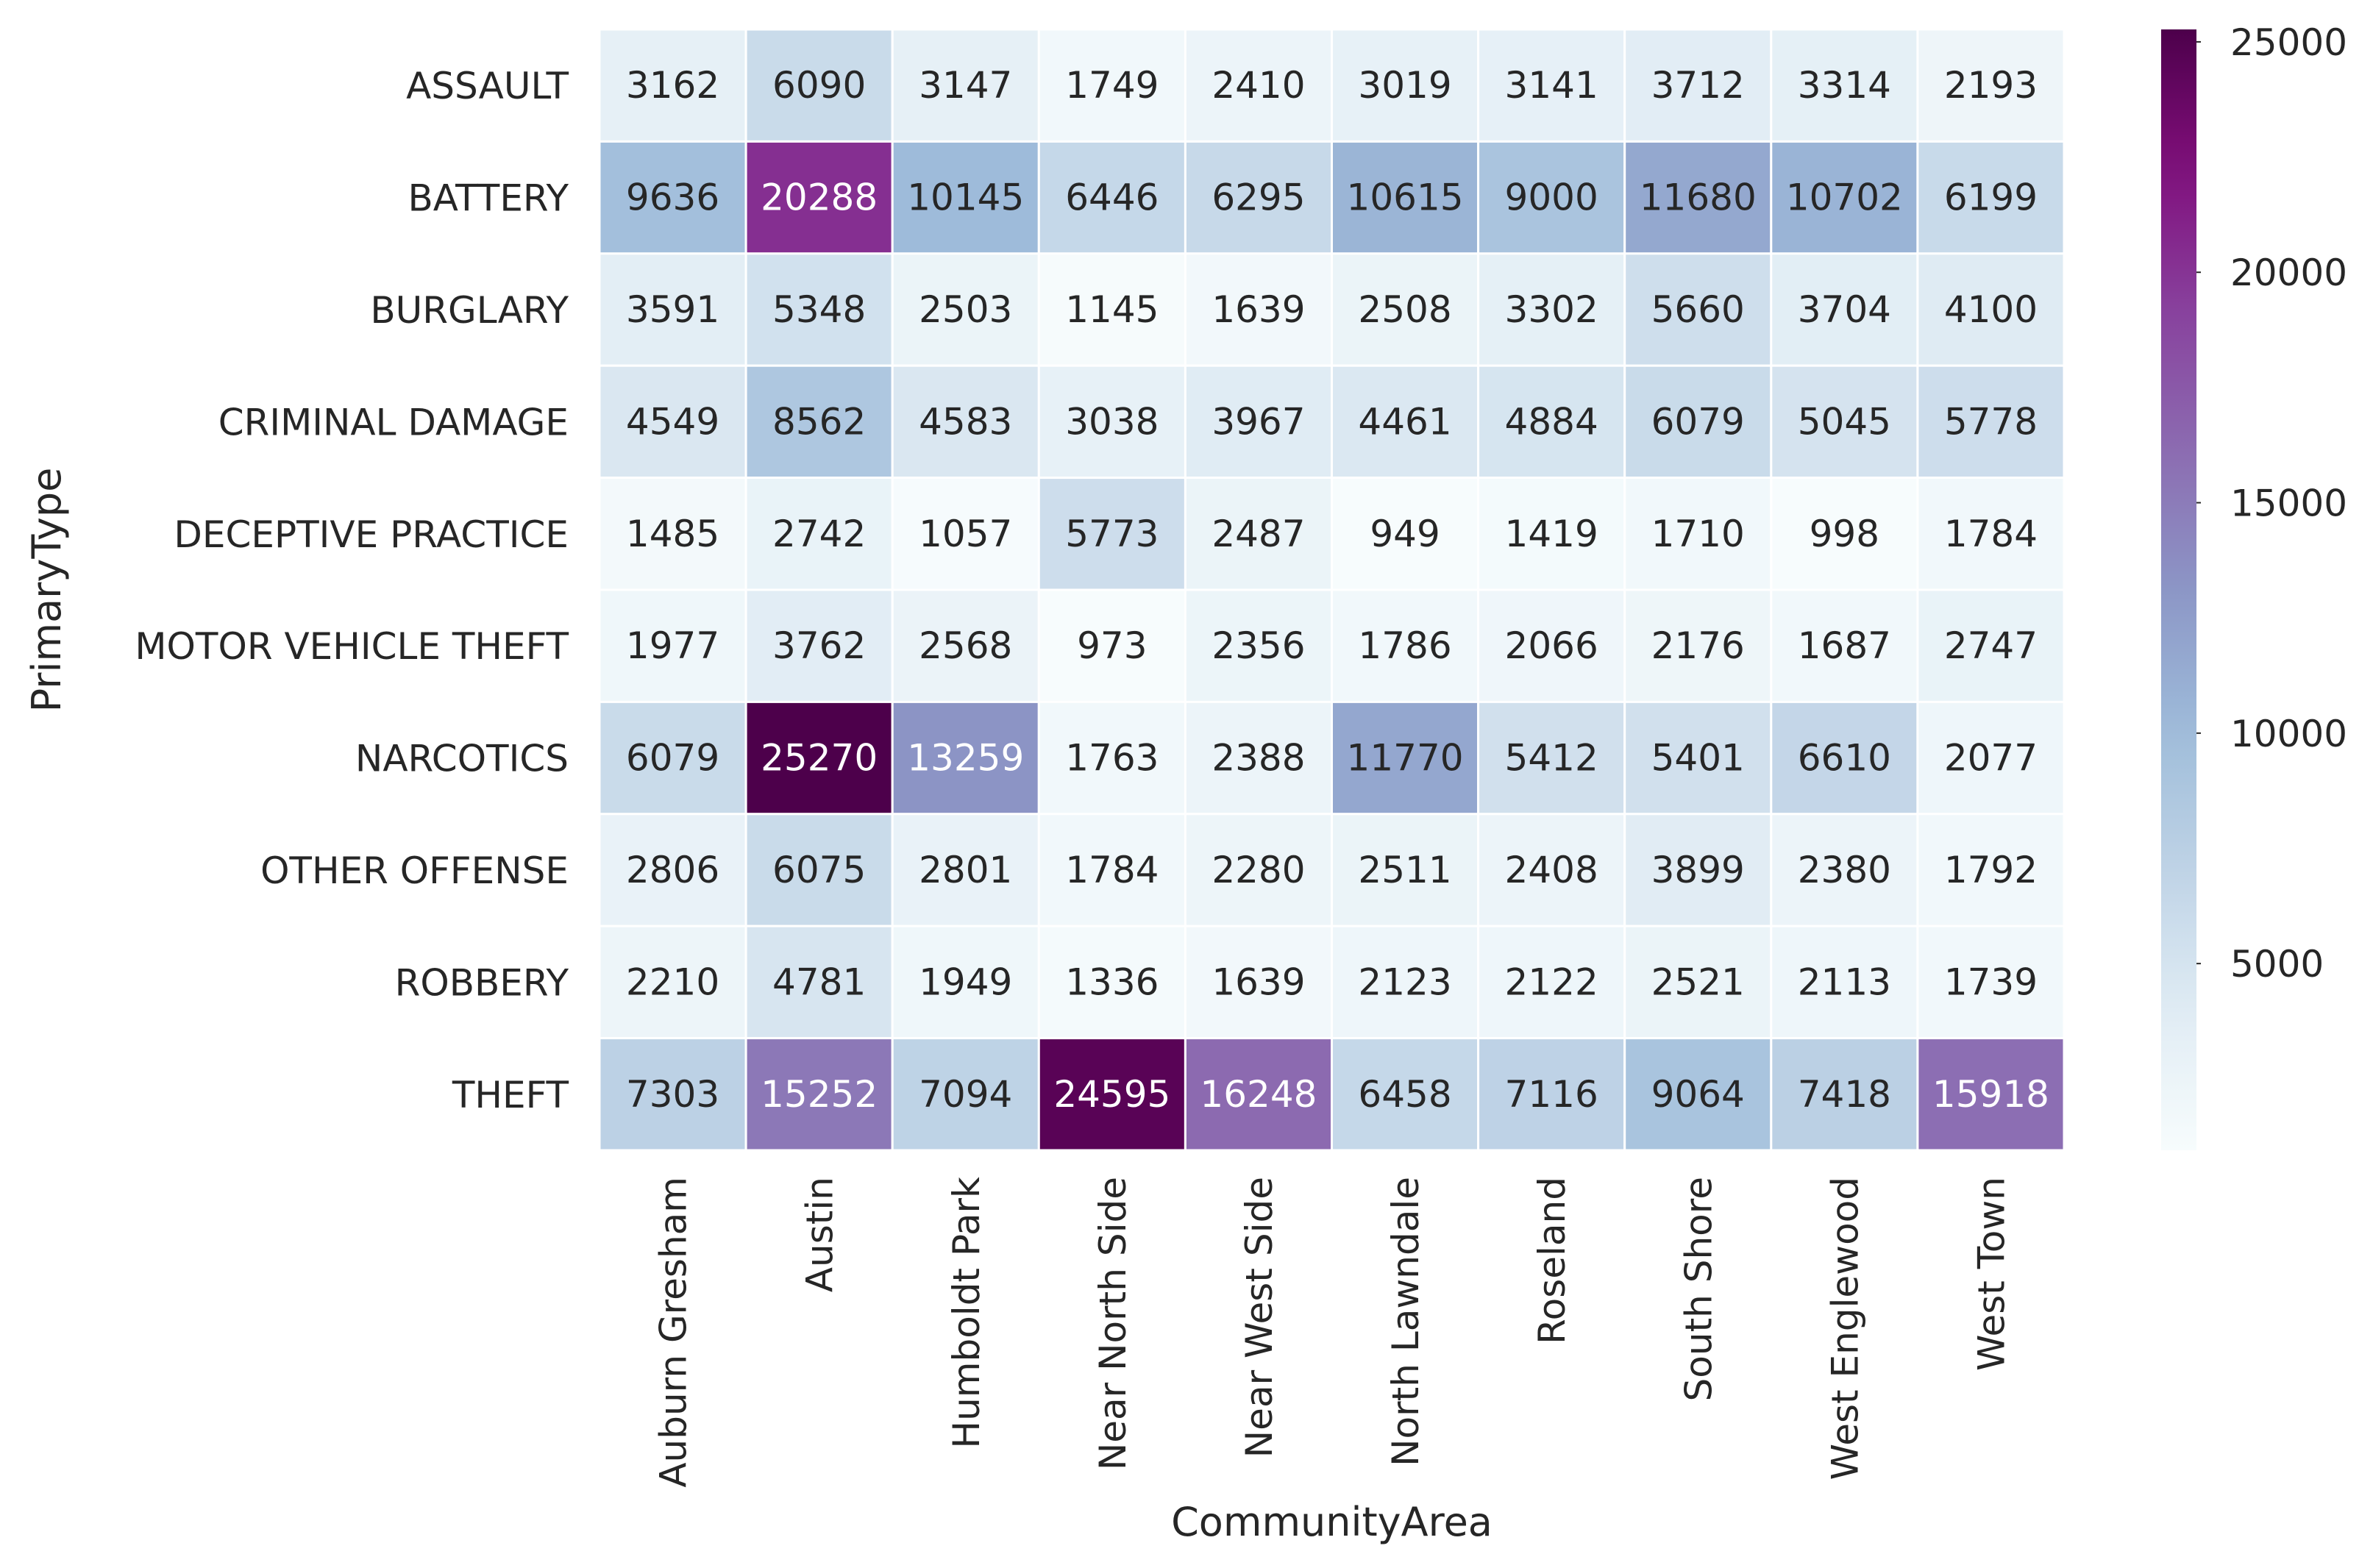 Image resolution: width=2373 pixels, height=1568 pixels. Describe the element at coordinates (414, 870) in the screenshot. I see `y-tick-label: OTHER OFFENSE` at that location.